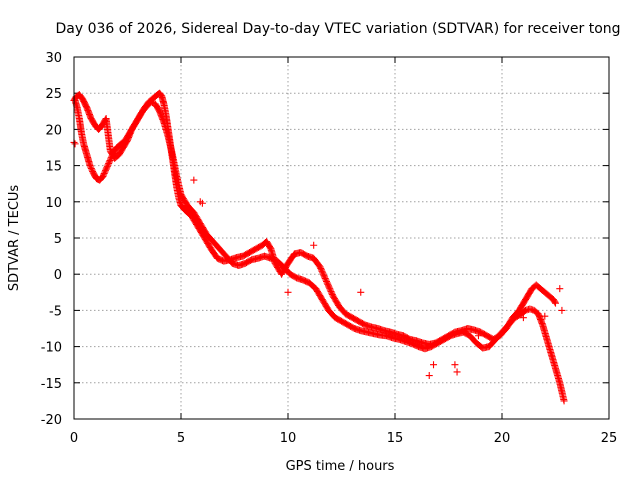 Image resolution: width=640 pixels, height=480 pixels. Describe the element at coordinates (53, 203) in the screenshot. I see `y-tick-label: 10` at that location.